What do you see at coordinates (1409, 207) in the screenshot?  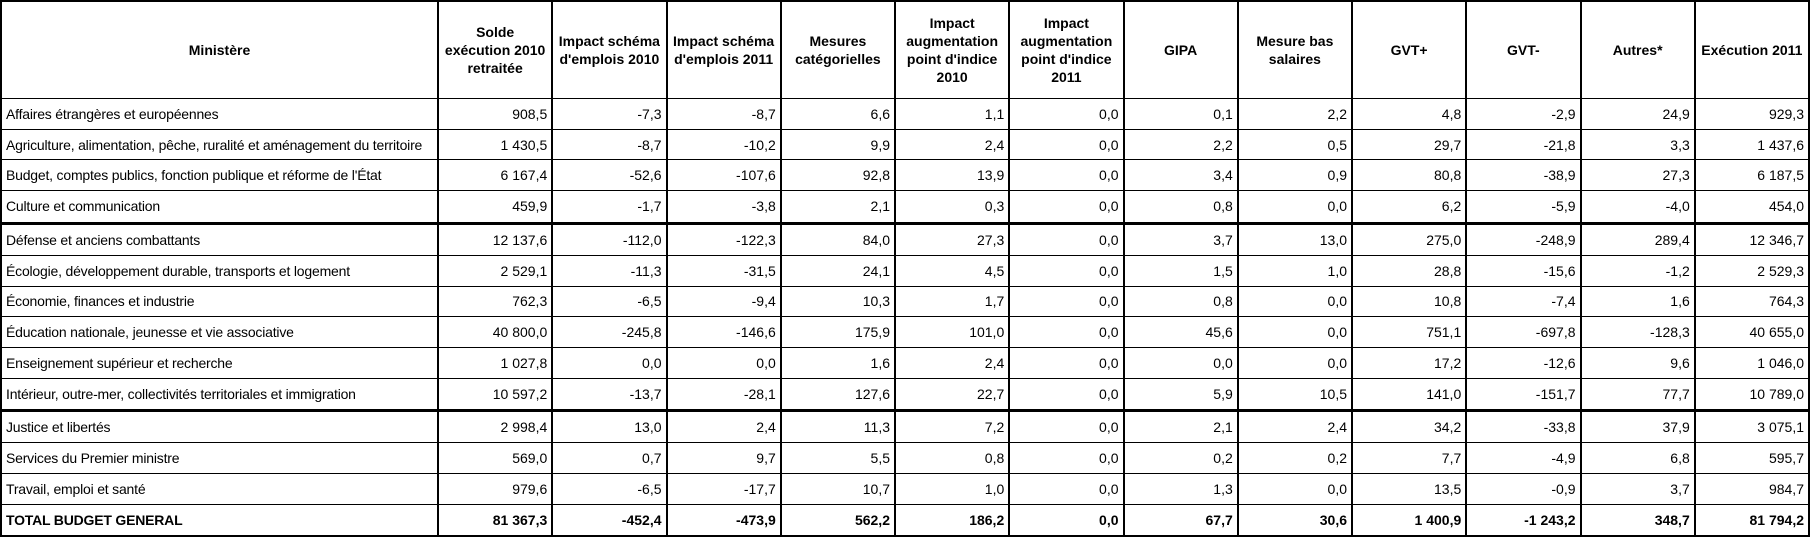 I see `value-cell: 6,2` at bounding box center [1409, 207].